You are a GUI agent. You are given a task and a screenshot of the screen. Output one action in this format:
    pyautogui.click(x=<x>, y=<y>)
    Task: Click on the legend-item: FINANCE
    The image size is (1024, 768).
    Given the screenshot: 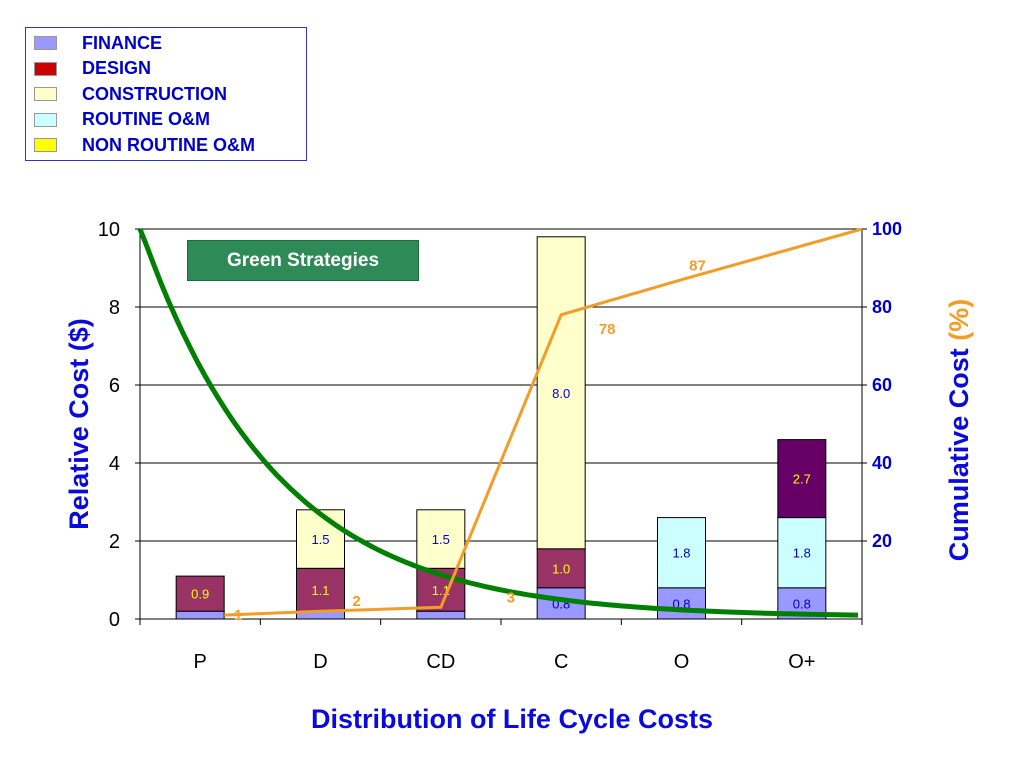 What is the action you would take?
    pyautogui.click(x=98, y=43)
    